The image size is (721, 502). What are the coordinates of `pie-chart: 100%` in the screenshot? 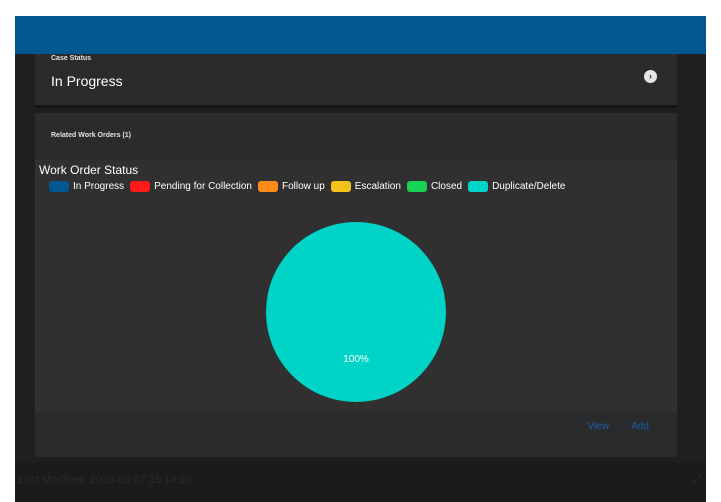 It's located at (356, 312).